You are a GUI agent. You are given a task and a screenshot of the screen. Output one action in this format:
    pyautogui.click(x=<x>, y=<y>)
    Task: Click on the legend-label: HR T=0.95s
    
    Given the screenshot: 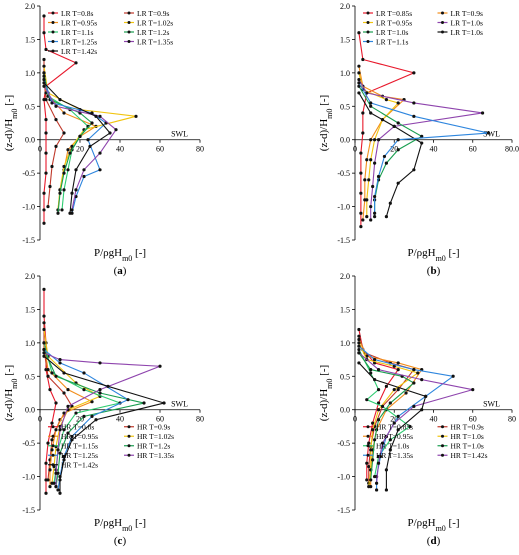 What is the action you would take?
    pyautogui.click(x=394, y=436)
    